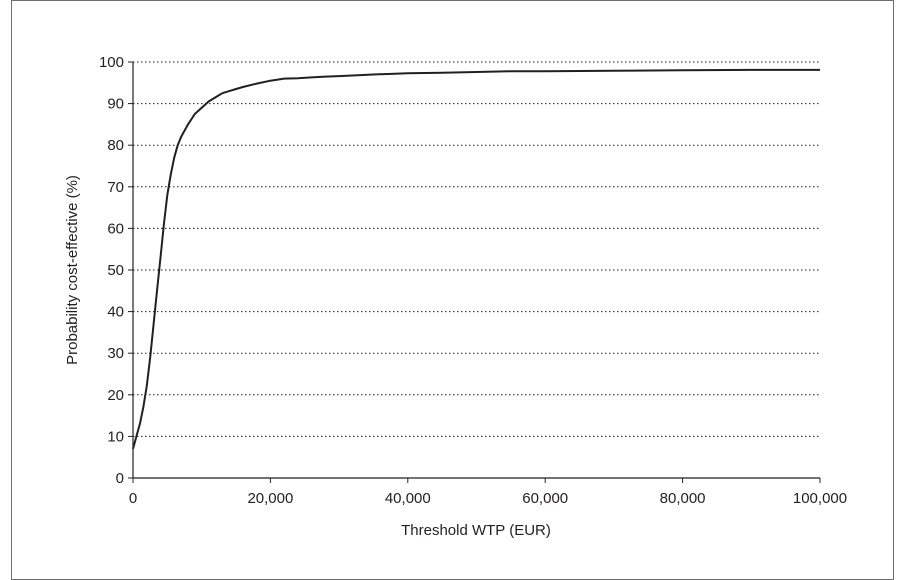 The height and width of the screenshot is (580, 906). I want to click on y-tick-label: 50, so click(115, 270).